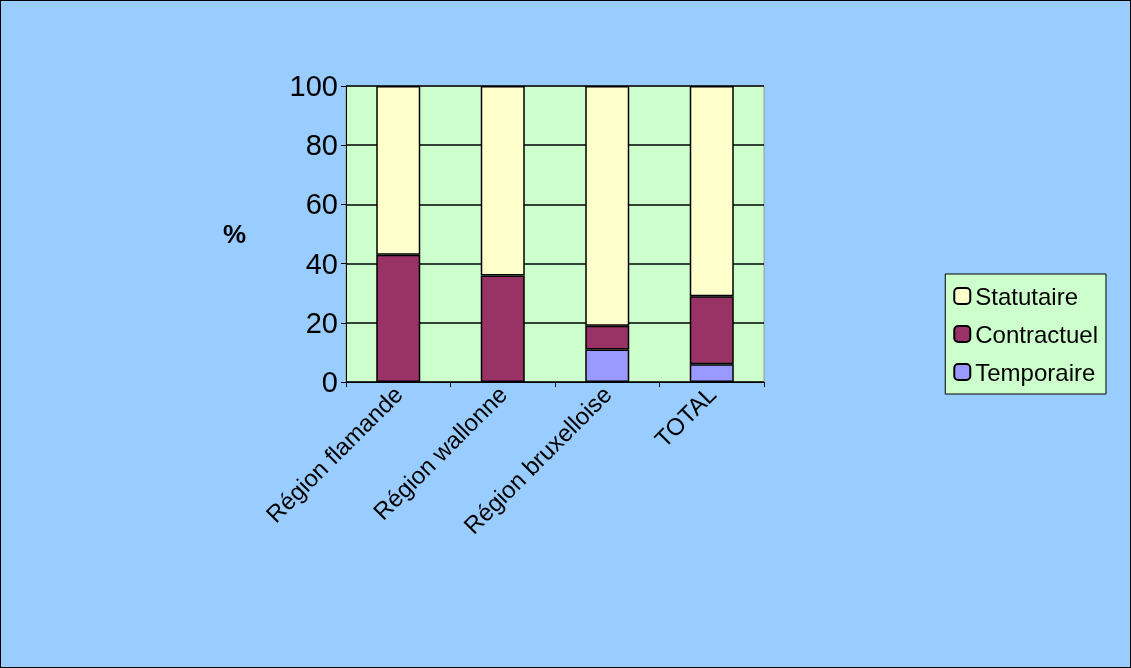 The width and height of the screenshot is (1131, 668). What do you see at coordinates (1036, 334) in the screenshot?
I see `legend-label: Contractuel` at bounding box center [1036, 334].